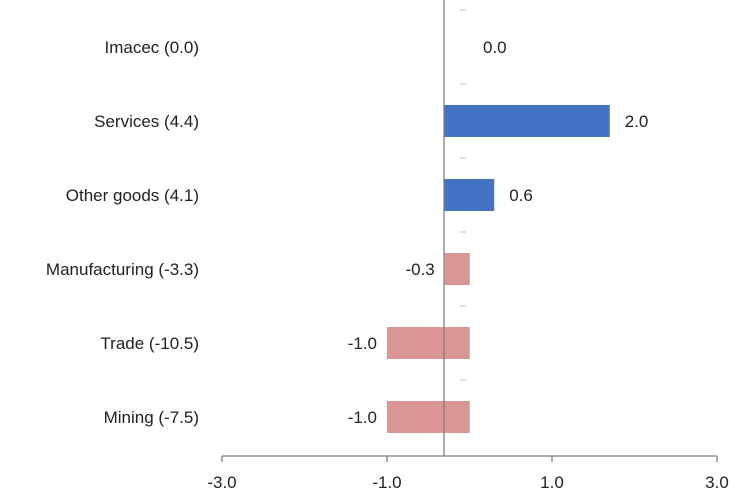  I want to click on category-label: Mining (-7.5), so click(151, 417).